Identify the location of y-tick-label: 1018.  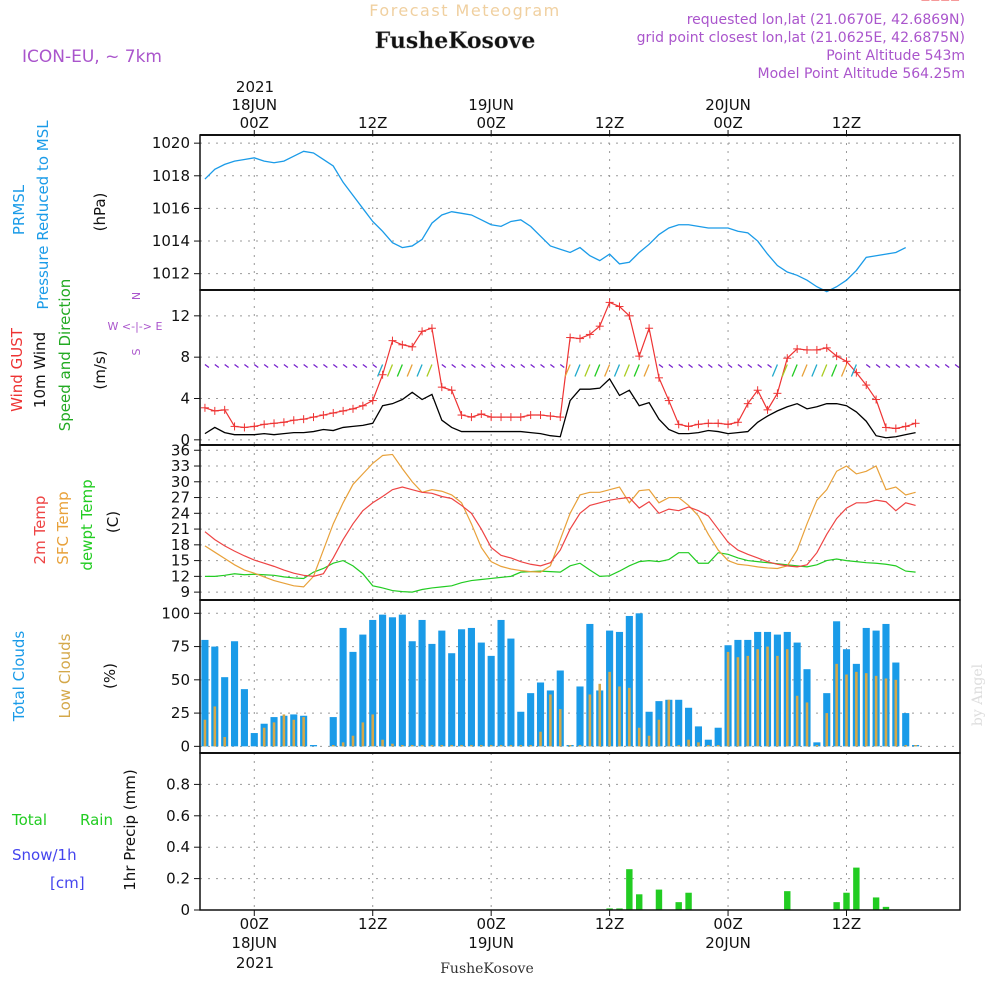
(171, 176).